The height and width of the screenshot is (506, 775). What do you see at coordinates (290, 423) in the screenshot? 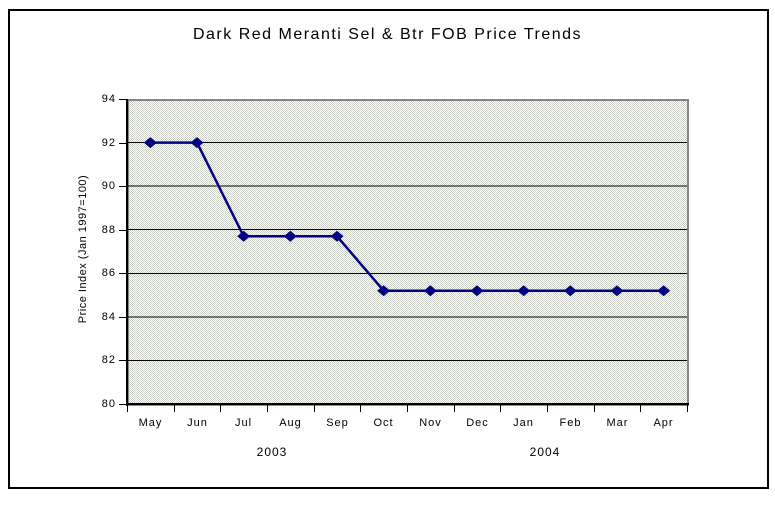
I see `x-tick-label-Aug: Aug` at bounding box center [290, 423].